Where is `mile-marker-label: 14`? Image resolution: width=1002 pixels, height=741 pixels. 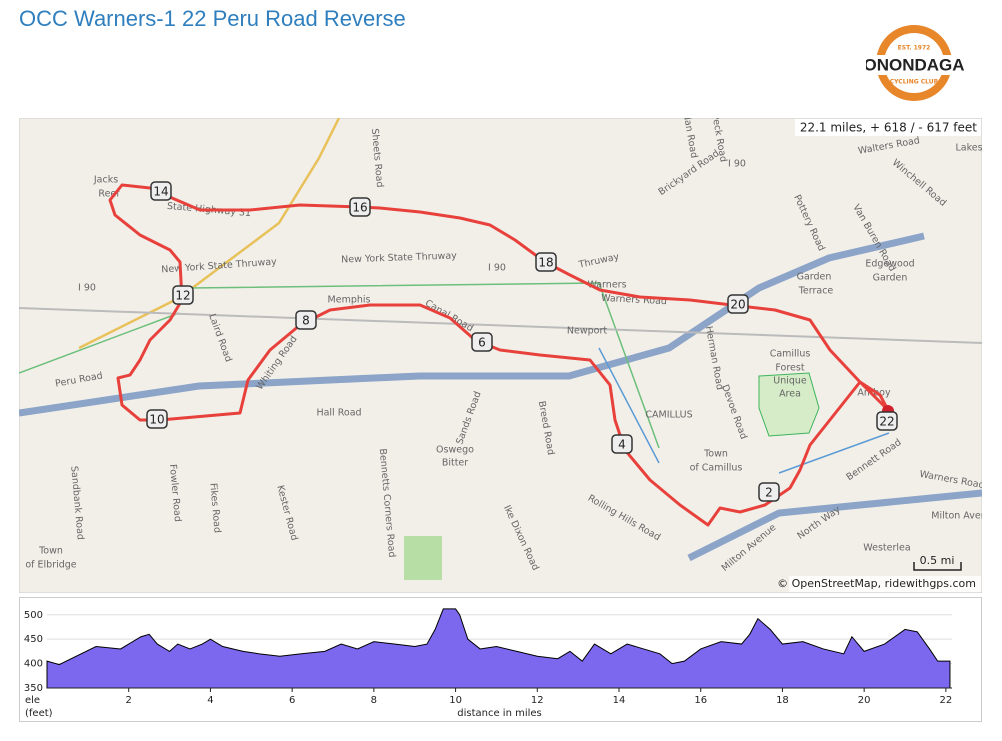
mile-marker-label: 14 is located at coordinates (160, 192).